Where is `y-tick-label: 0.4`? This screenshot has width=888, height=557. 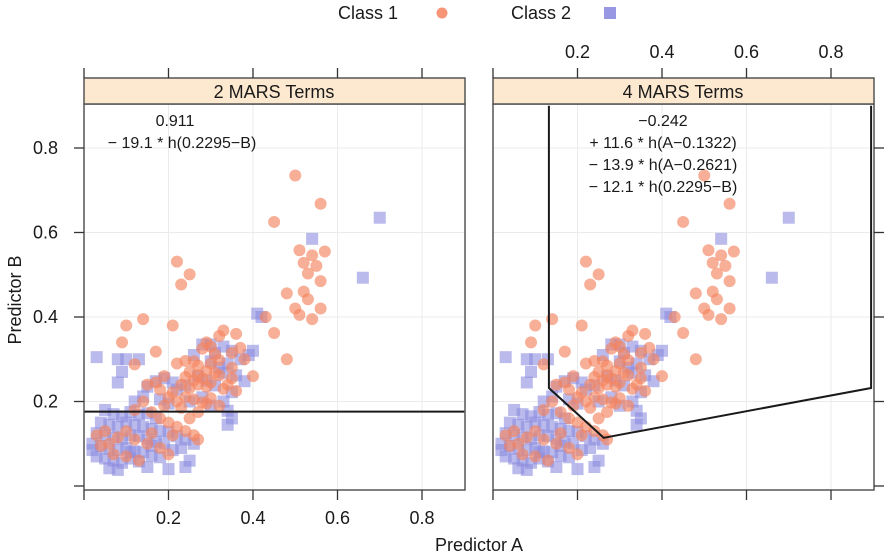
y-tick-label: 0.4 is located at coordinates (45, 317).